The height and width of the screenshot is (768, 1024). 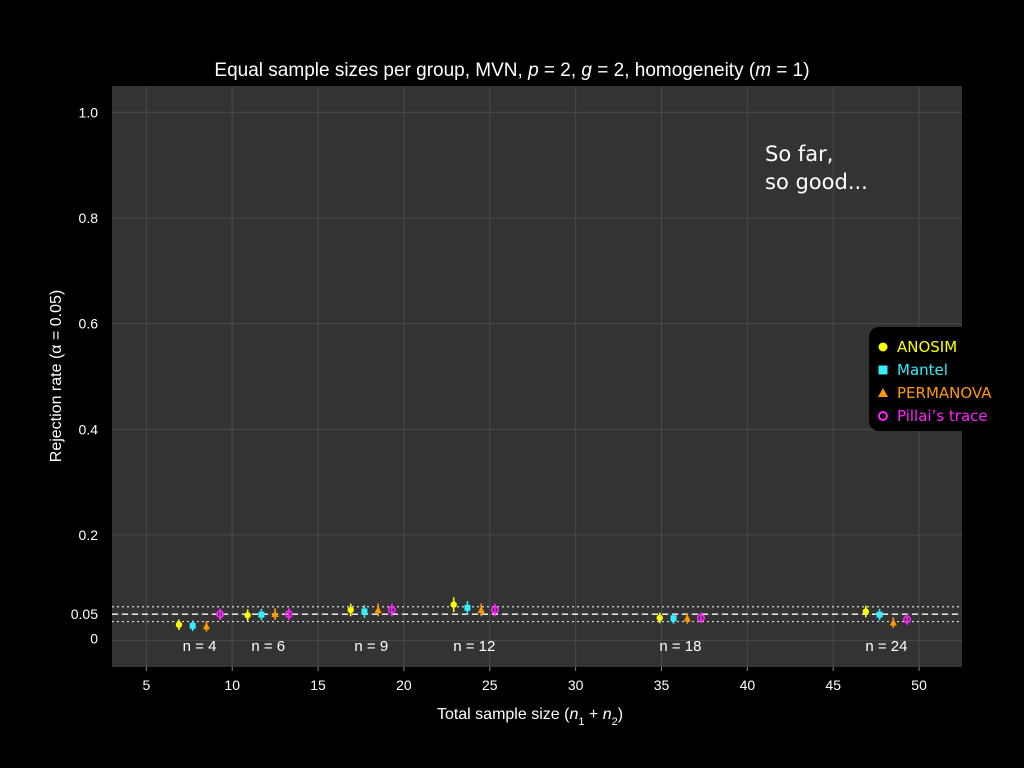 I want to click on legend-box, so click(x=943, y=379).